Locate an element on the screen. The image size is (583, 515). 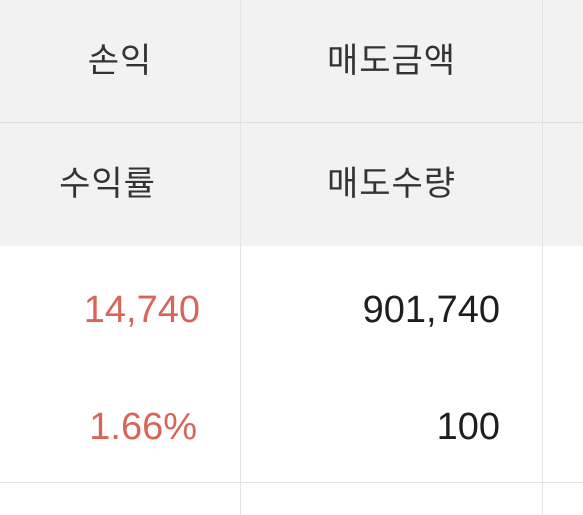
header-return-rate: 수익률 is located at coordinates (107, 184).